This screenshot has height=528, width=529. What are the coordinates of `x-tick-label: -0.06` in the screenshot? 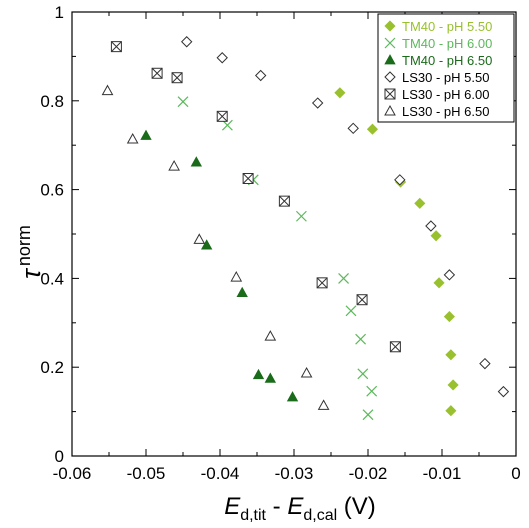 It's located at (72, 473).